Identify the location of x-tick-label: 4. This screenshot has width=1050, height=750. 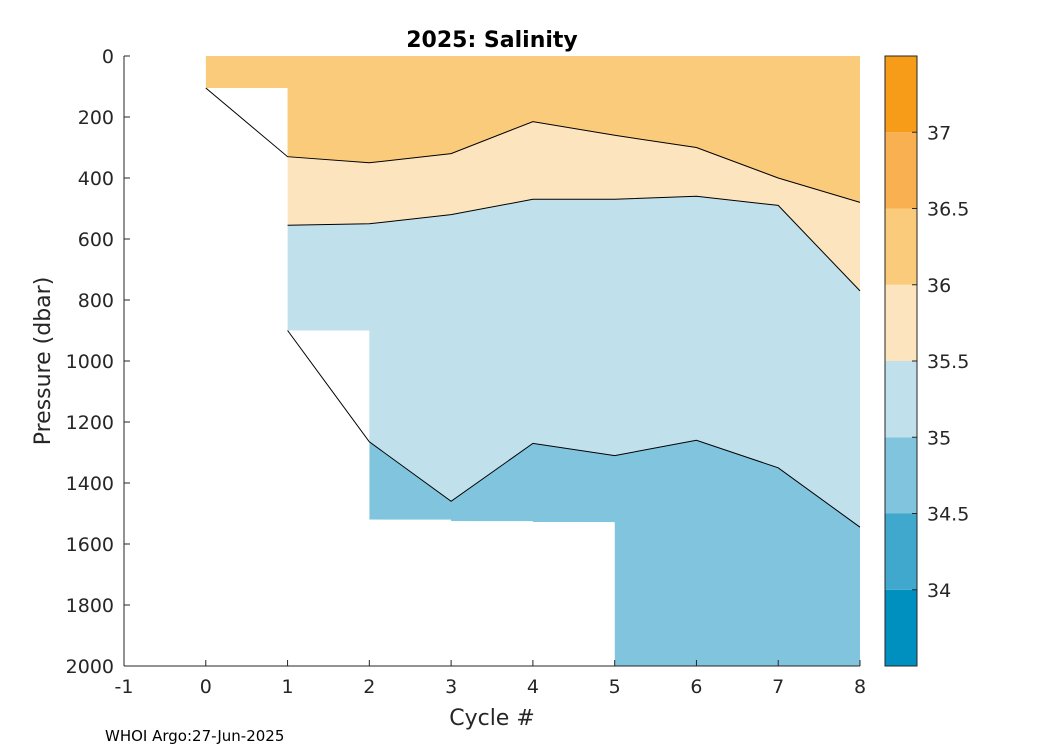
(533, 687).